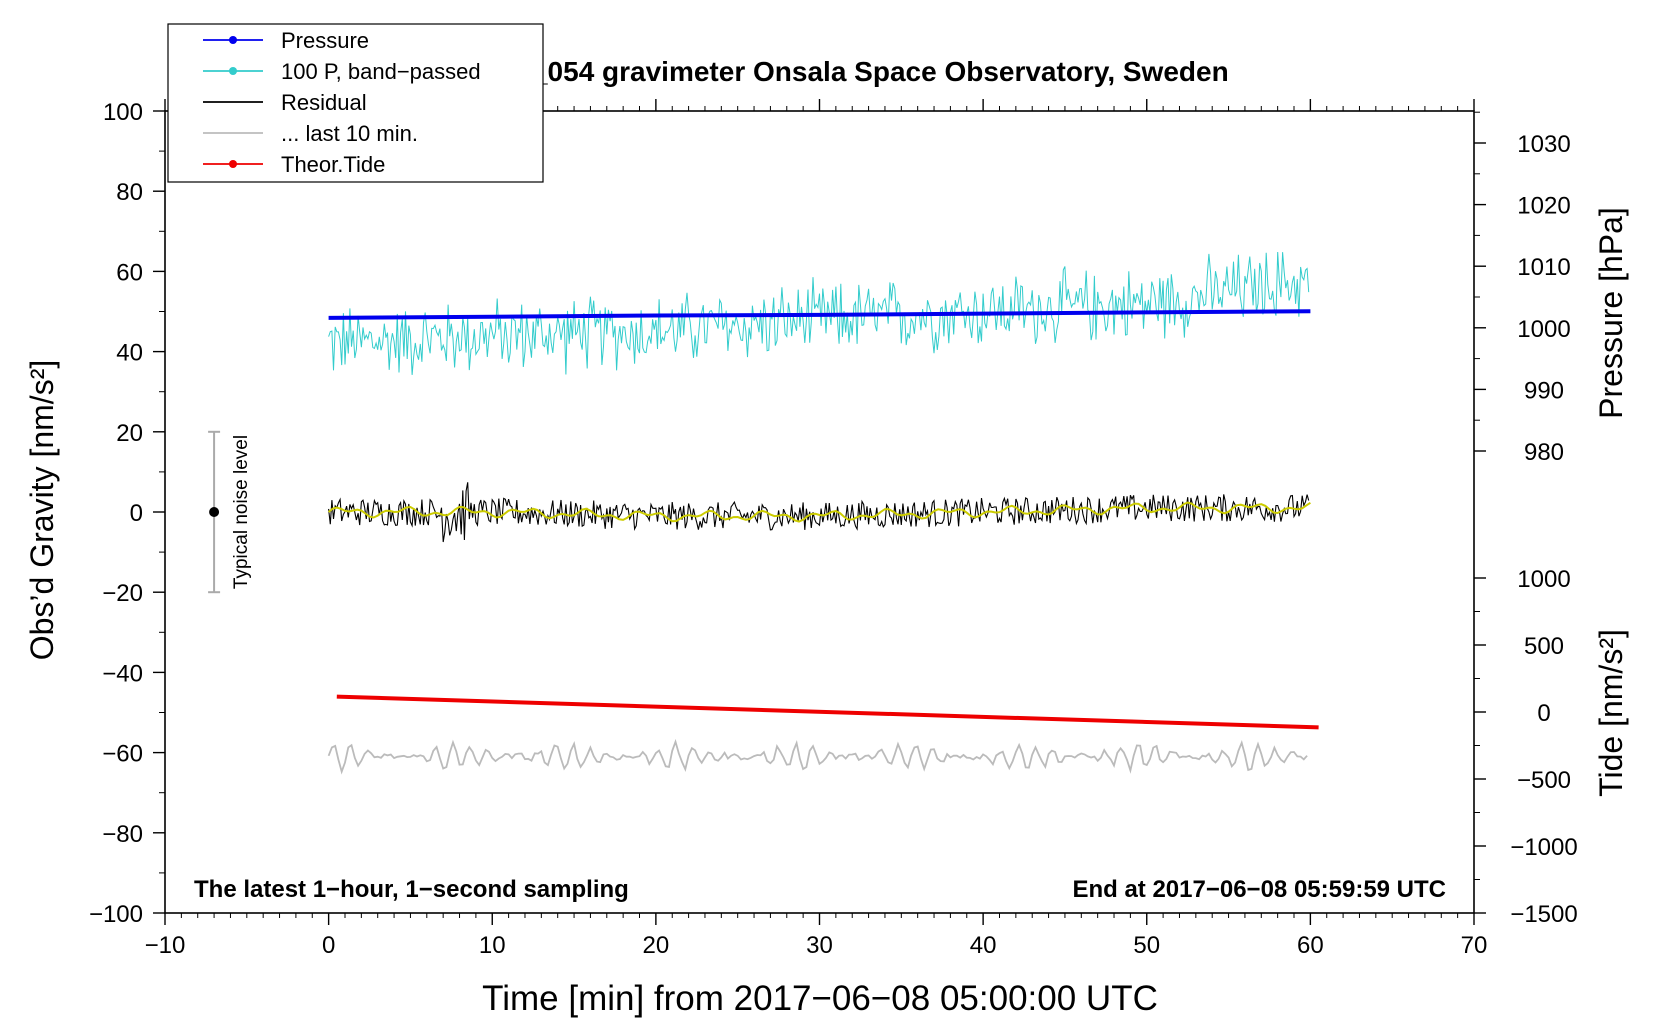  I want to click on y-tick-label: −20, so click(122, 593).